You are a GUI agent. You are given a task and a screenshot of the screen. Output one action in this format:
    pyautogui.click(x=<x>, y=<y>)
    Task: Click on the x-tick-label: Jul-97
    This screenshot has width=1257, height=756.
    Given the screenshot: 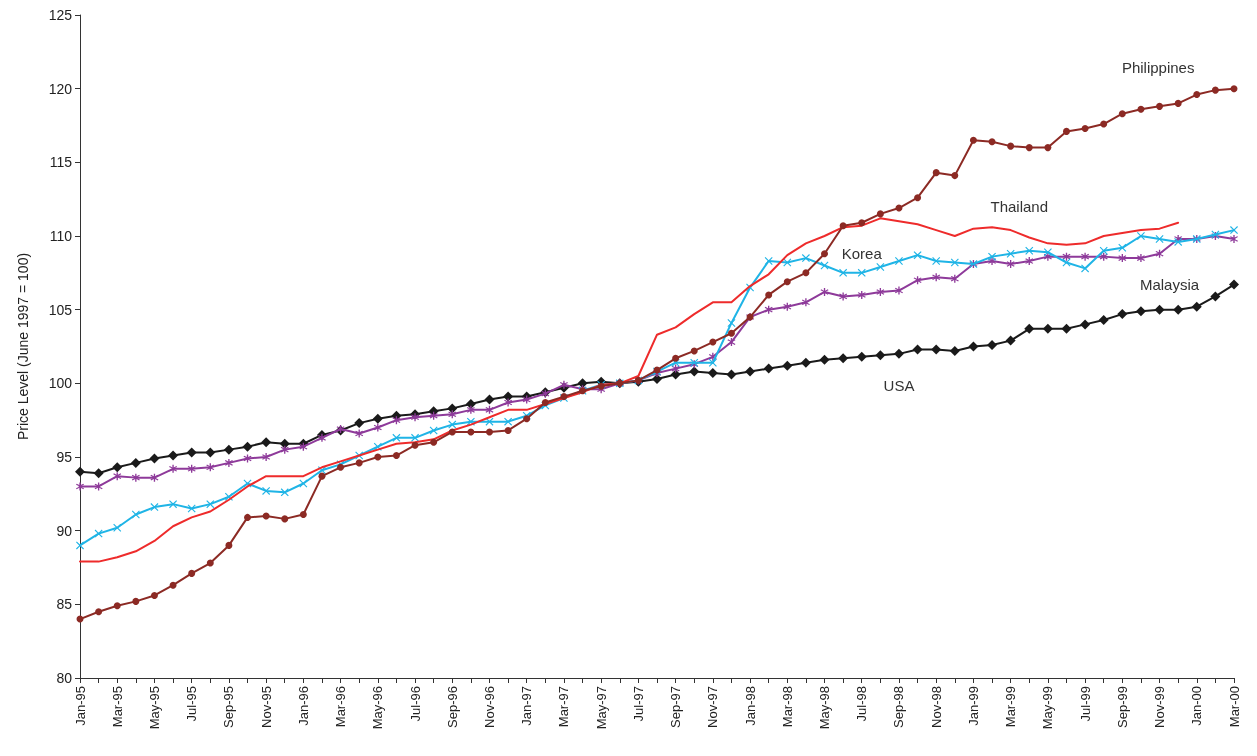 What is the action you would take?
    pyautogui.click(x=638, y=704)
    